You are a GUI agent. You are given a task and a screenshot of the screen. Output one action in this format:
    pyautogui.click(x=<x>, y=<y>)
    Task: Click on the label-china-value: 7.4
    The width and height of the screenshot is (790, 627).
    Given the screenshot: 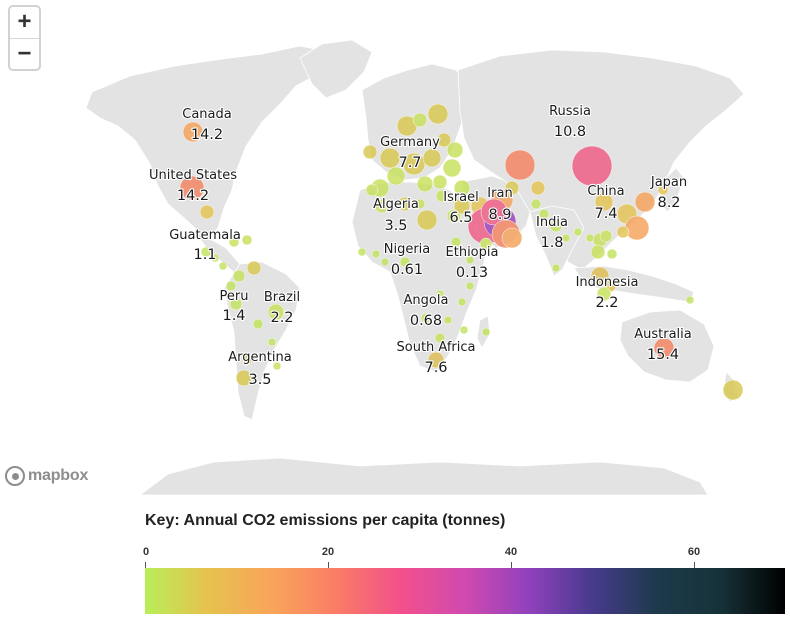 What is the action you would take?
    pyautogui.click(x=605, y=214)
    